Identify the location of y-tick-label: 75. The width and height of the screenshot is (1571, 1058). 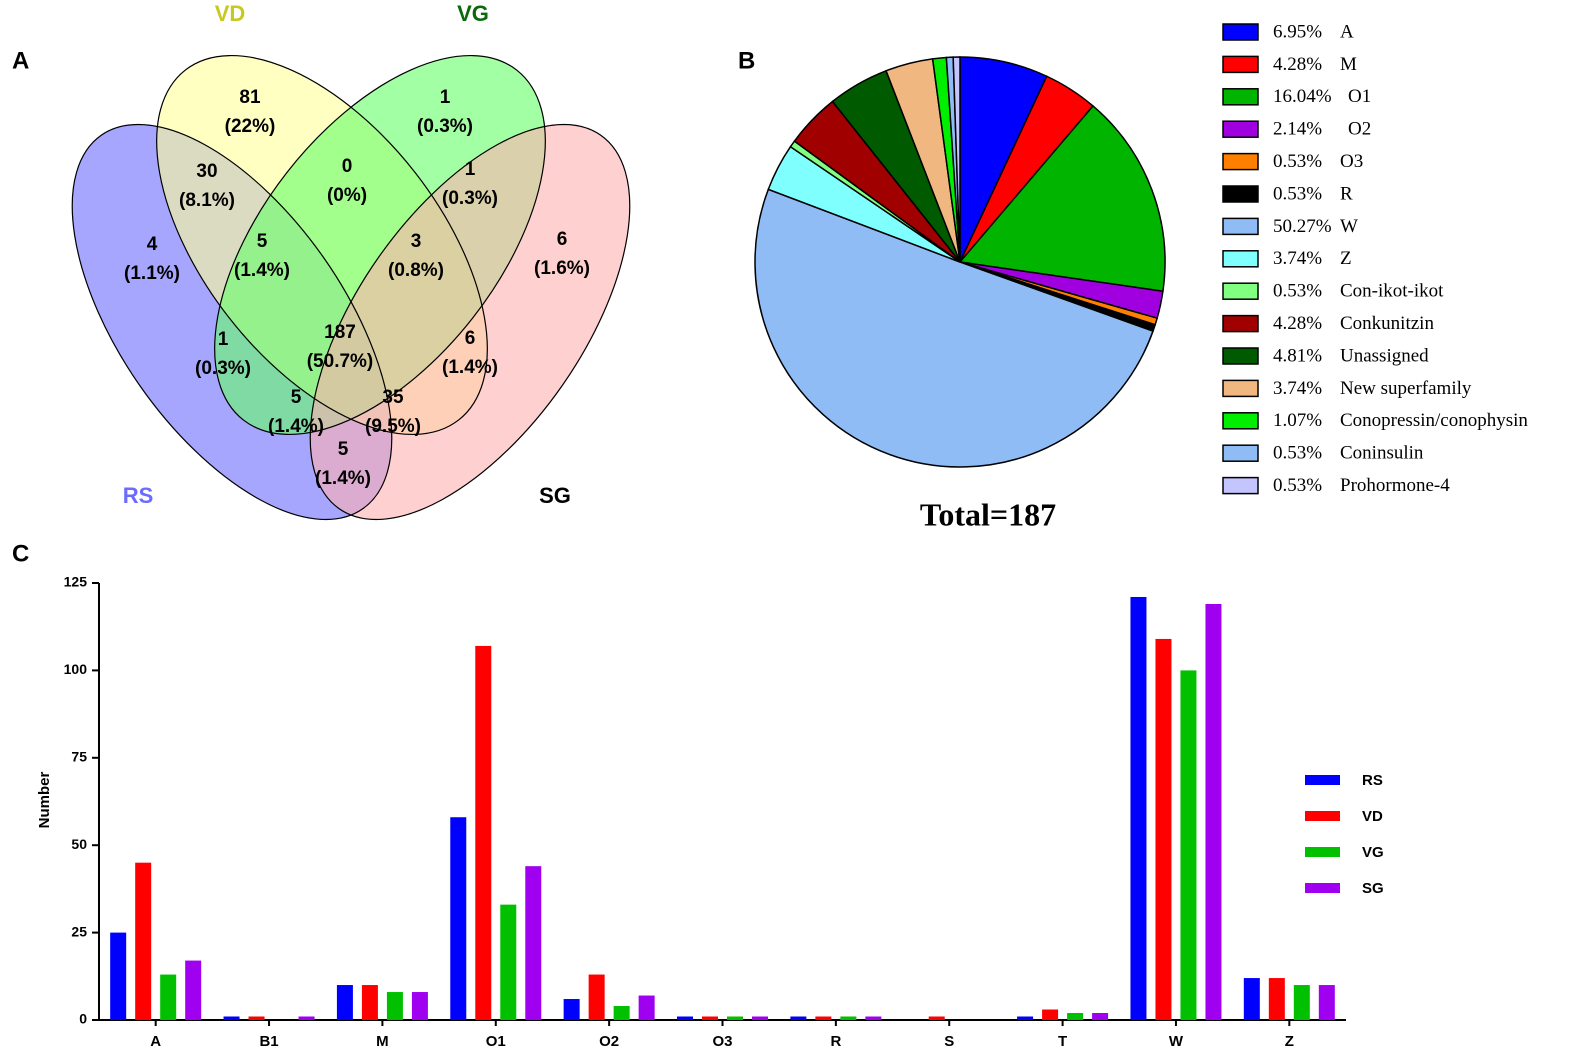
(79, 757).